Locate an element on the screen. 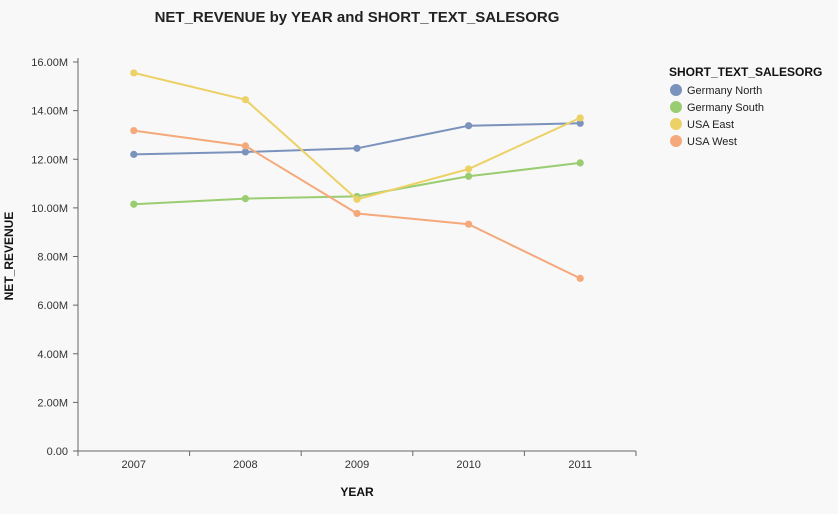  y-tick-label-0: 0.00 is located at coordinates (57, 452).